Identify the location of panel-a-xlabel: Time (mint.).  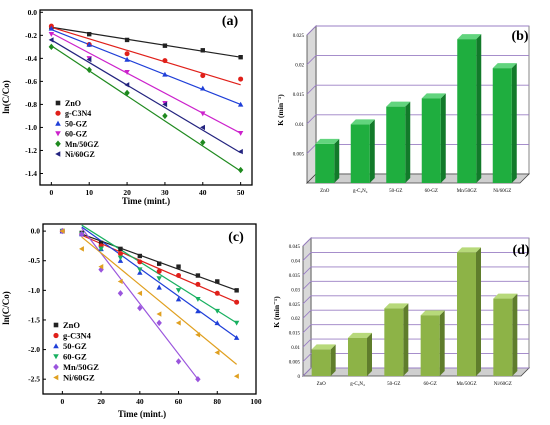
(146, 201).